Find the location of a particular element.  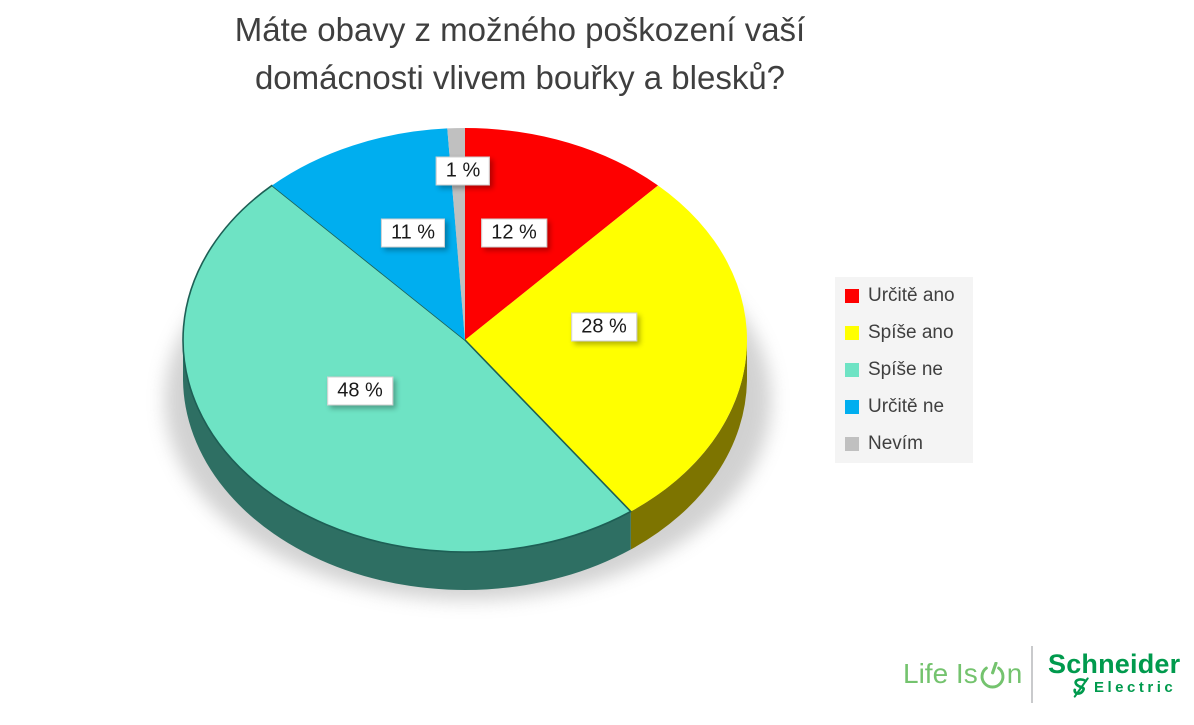

electric-wordmark: Electric is located at coordinates (1135, 687).